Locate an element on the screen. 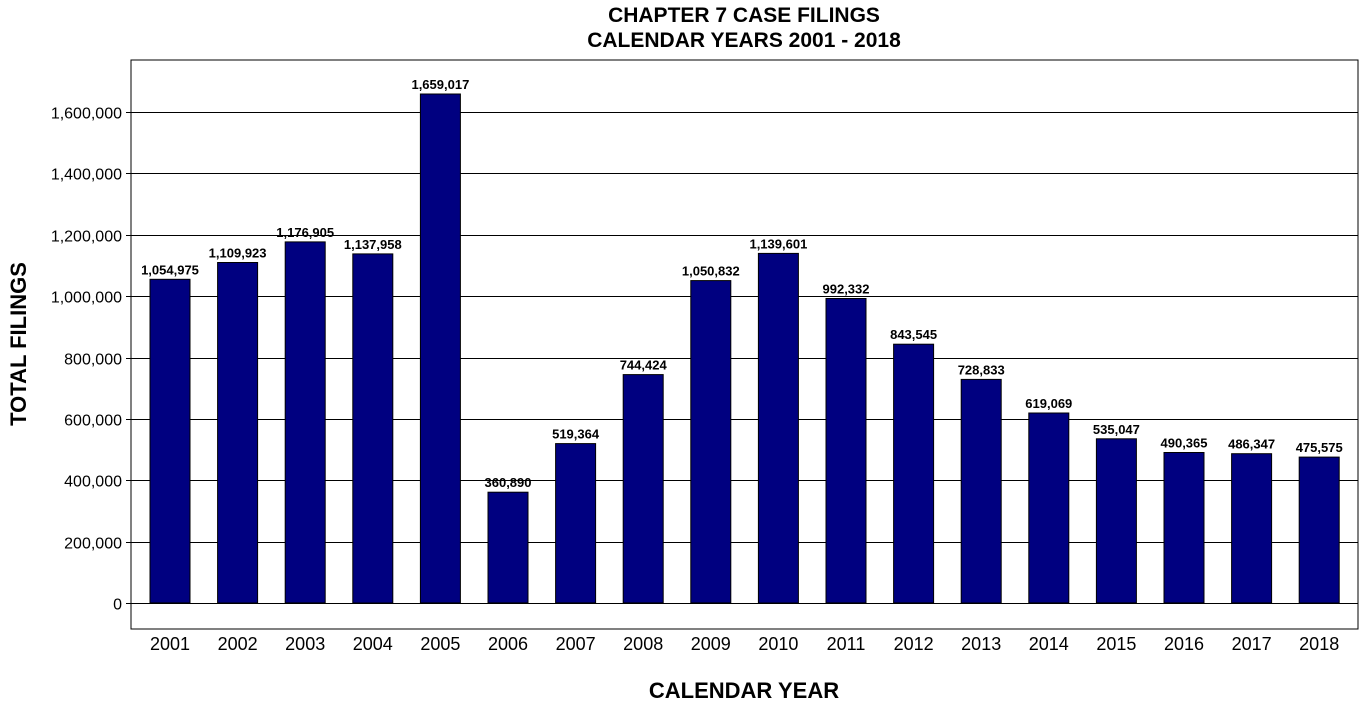 This screenshot has width=1366, height=710. y-tick-label: 1,600,000 is located at coordinates (86, 114).